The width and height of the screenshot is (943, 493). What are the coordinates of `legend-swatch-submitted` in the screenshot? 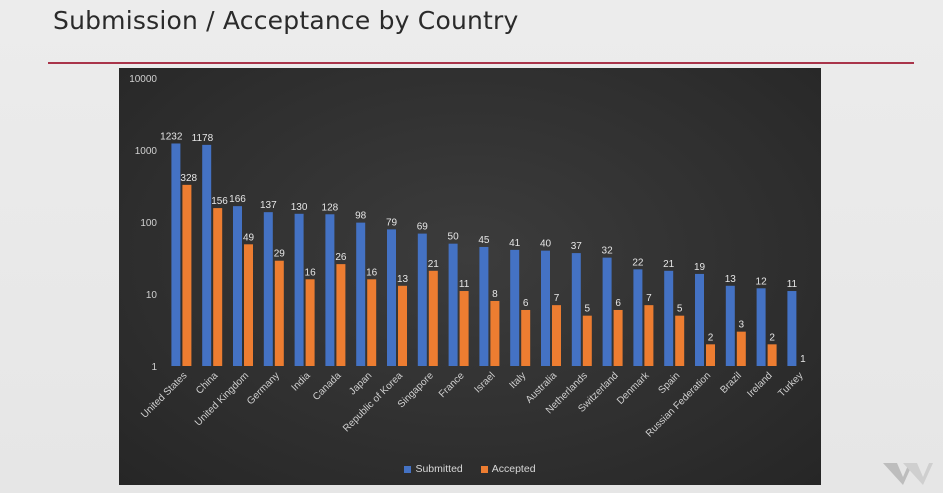 It's located at (408, 469).